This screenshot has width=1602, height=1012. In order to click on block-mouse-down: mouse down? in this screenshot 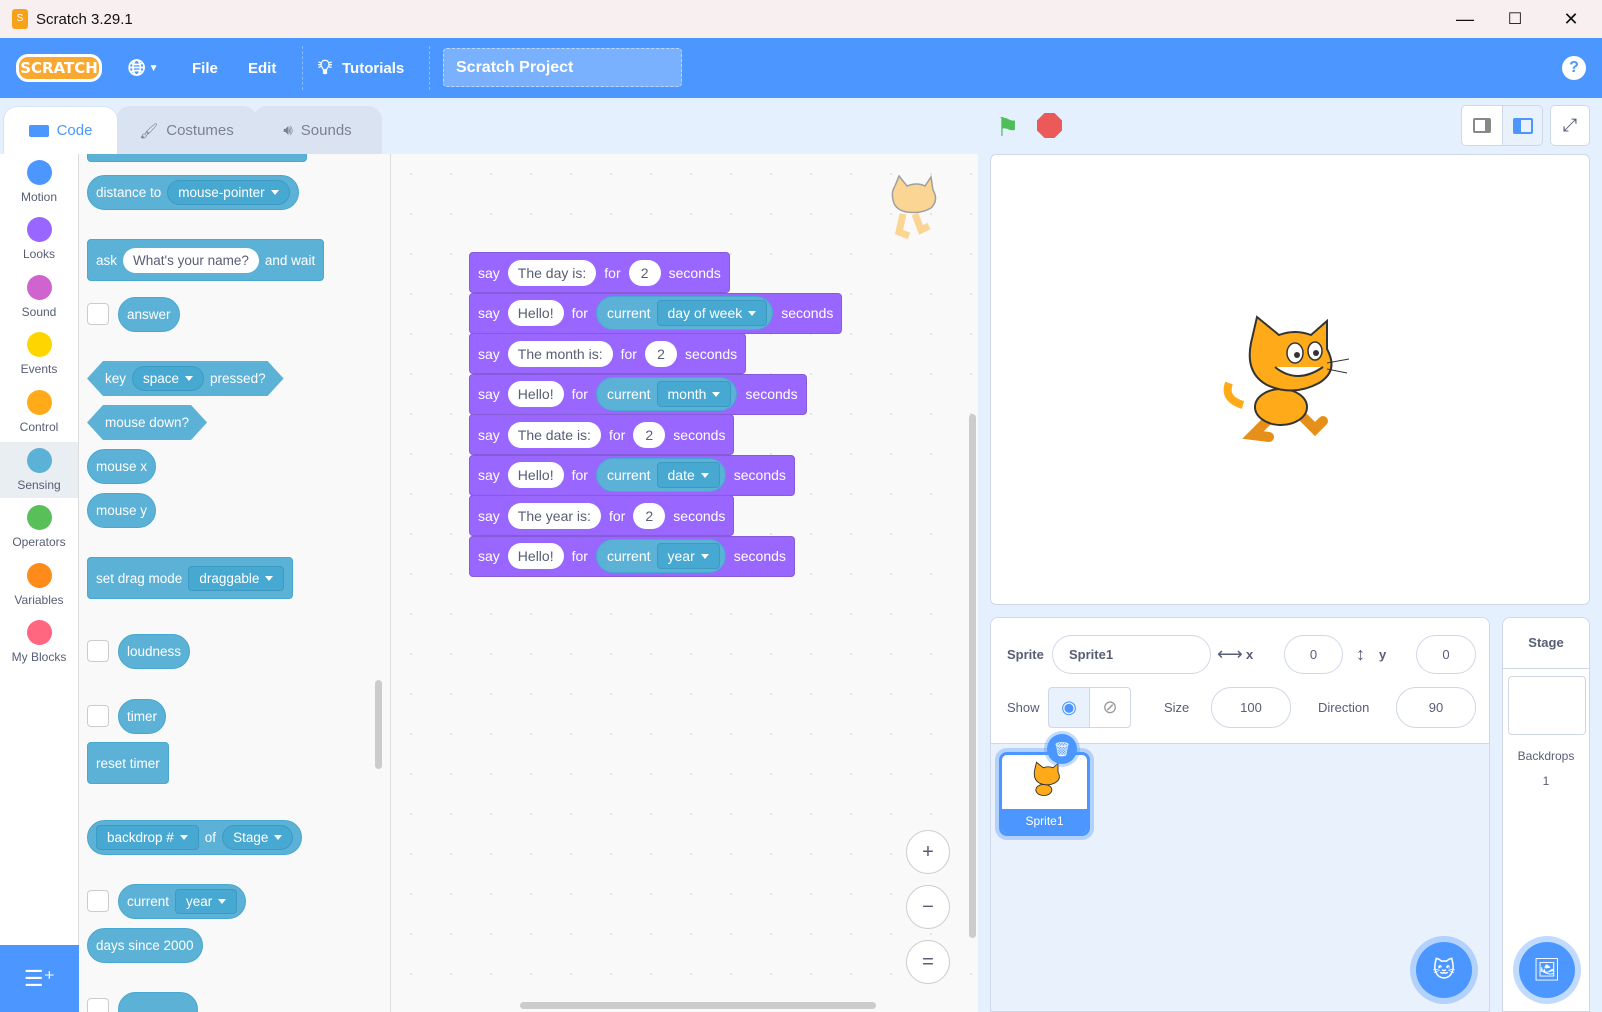, I will do `click(147, 422)`.